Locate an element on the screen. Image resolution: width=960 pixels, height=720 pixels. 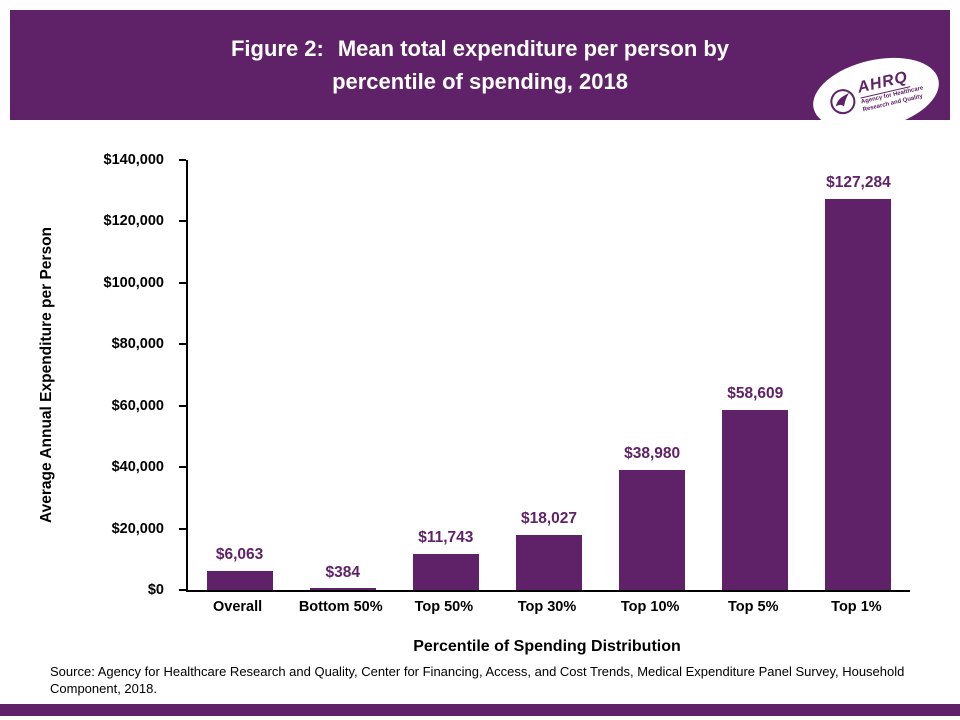
hhs-eagle-icon is located at coordinates (842, 101).